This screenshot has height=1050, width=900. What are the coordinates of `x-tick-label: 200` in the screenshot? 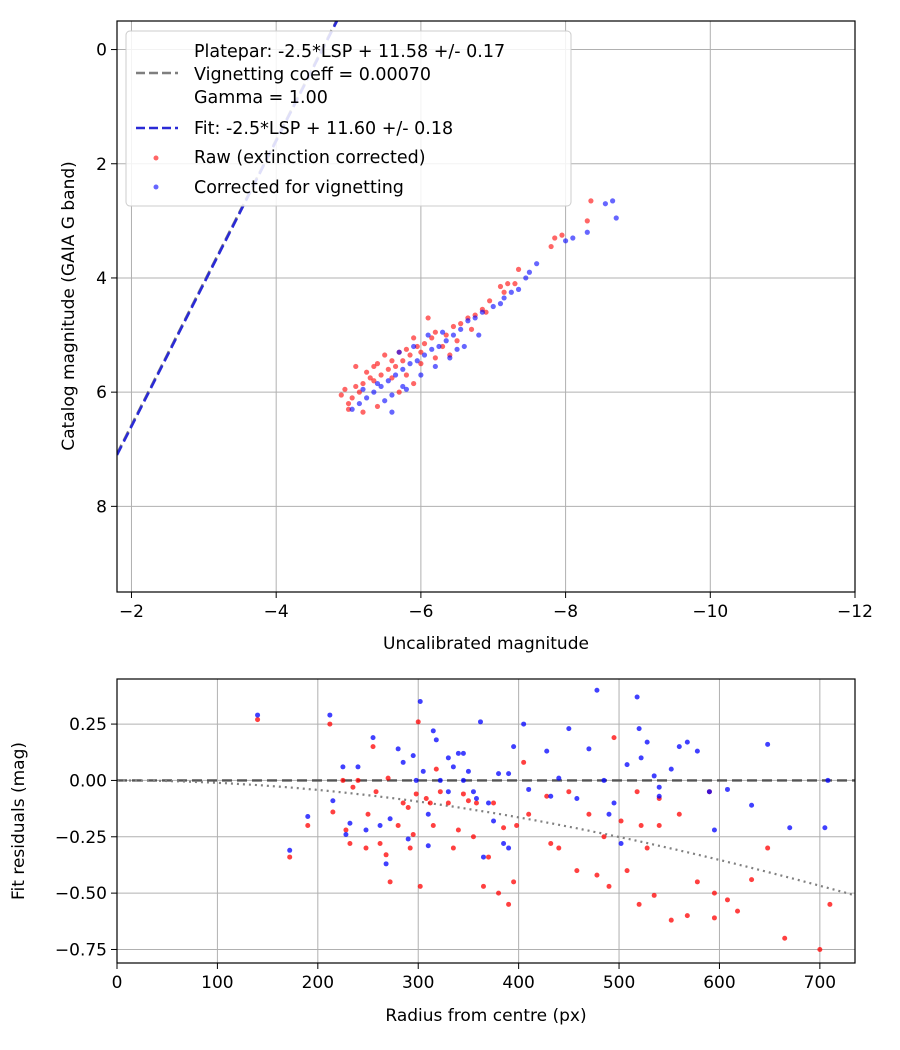 It's located at (318, 983).